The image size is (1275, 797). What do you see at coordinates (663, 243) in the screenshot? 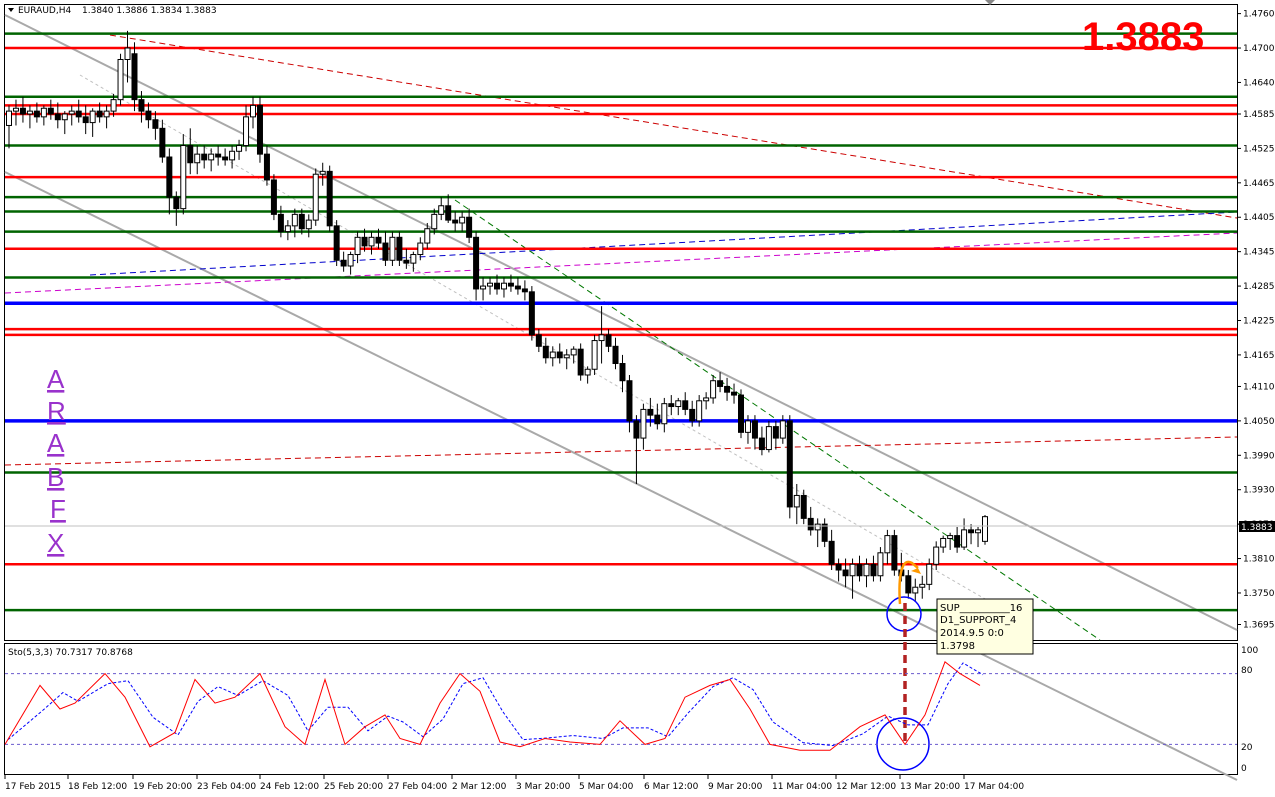
I see `ma-blue-line` at bounding box center [663, 243].